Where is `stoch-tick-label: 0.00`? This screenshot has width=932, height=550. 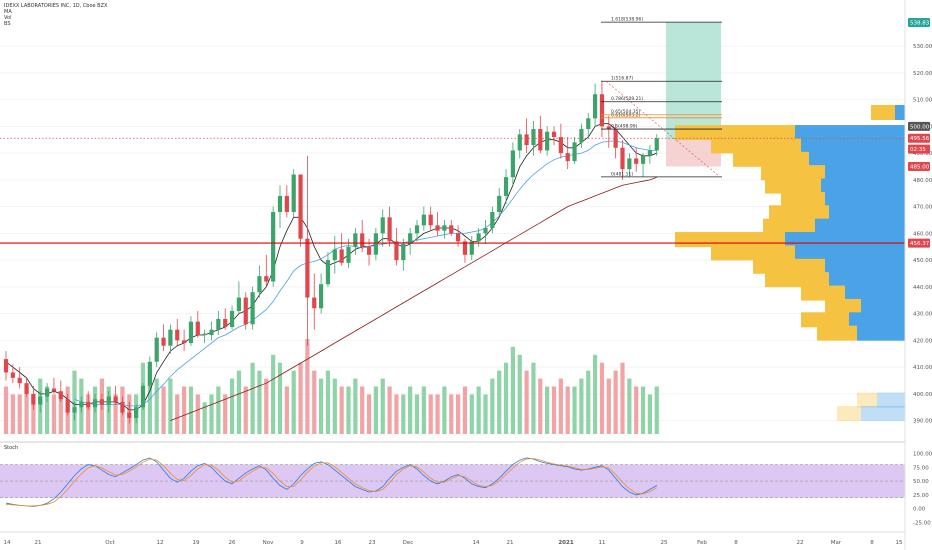
stoch-tick-label: 0.00 is located at coordinates (919, 510).